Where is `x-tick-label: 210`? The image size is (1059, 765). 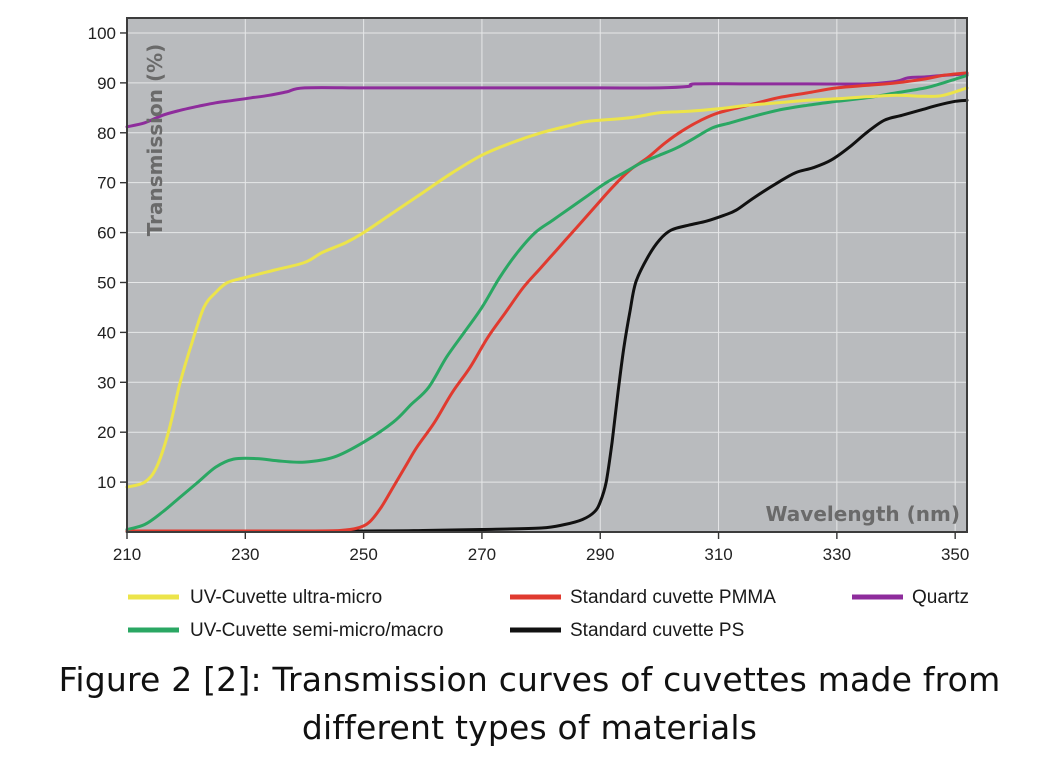
x-tick-label: 210 is located at coordinates (127, 554).